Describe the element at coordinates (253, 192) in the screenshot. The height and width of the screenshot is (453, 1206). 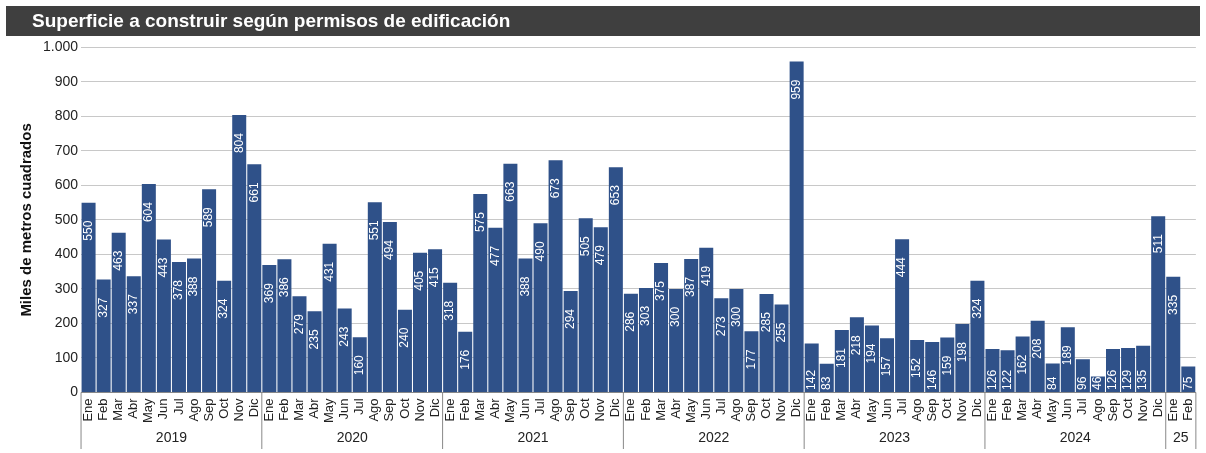
I see `data-label: 661` at that location.